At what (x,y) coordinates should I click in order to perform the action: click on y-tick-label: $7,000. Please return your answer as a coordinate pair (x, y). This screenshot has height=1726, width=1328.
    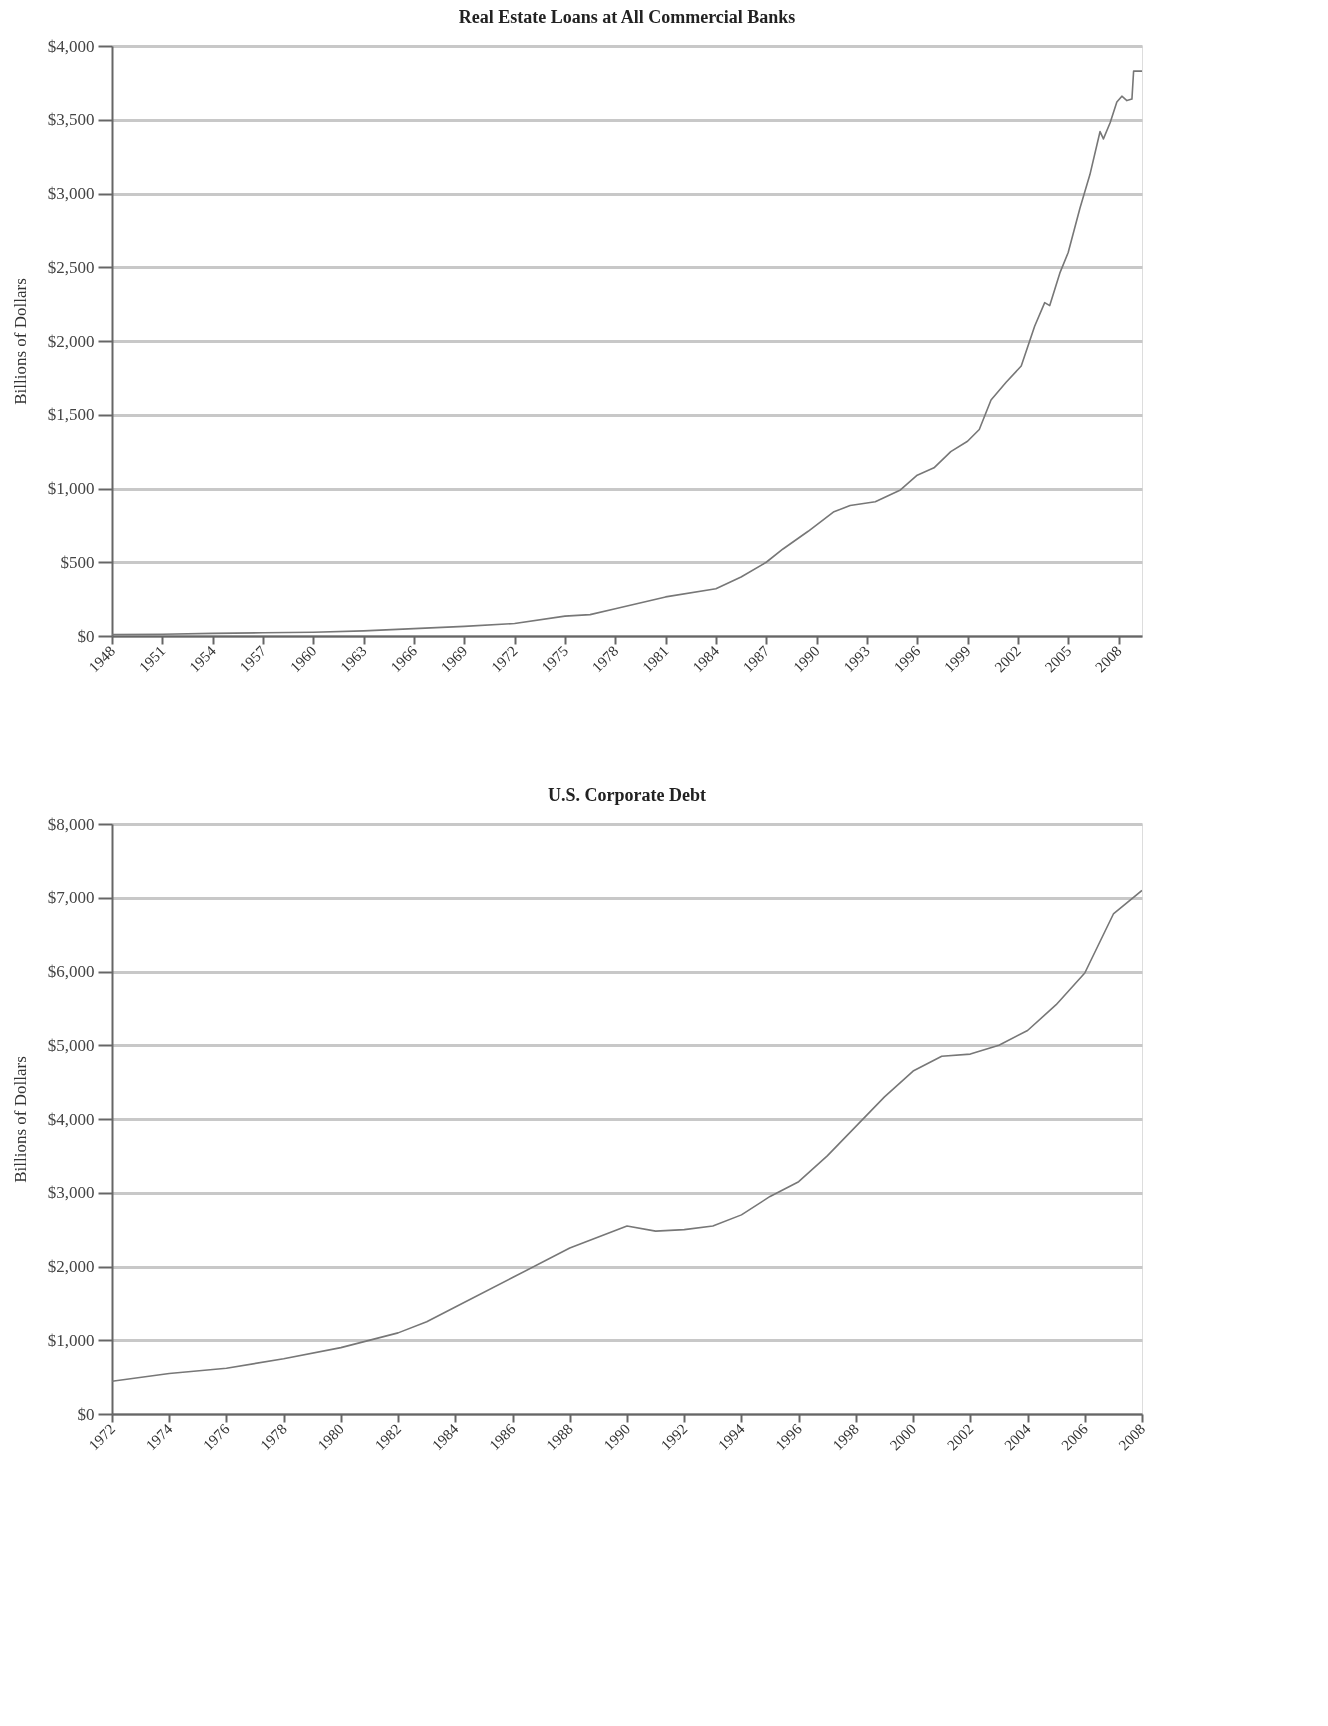
    Looking at the image, I should click on (71, 898).